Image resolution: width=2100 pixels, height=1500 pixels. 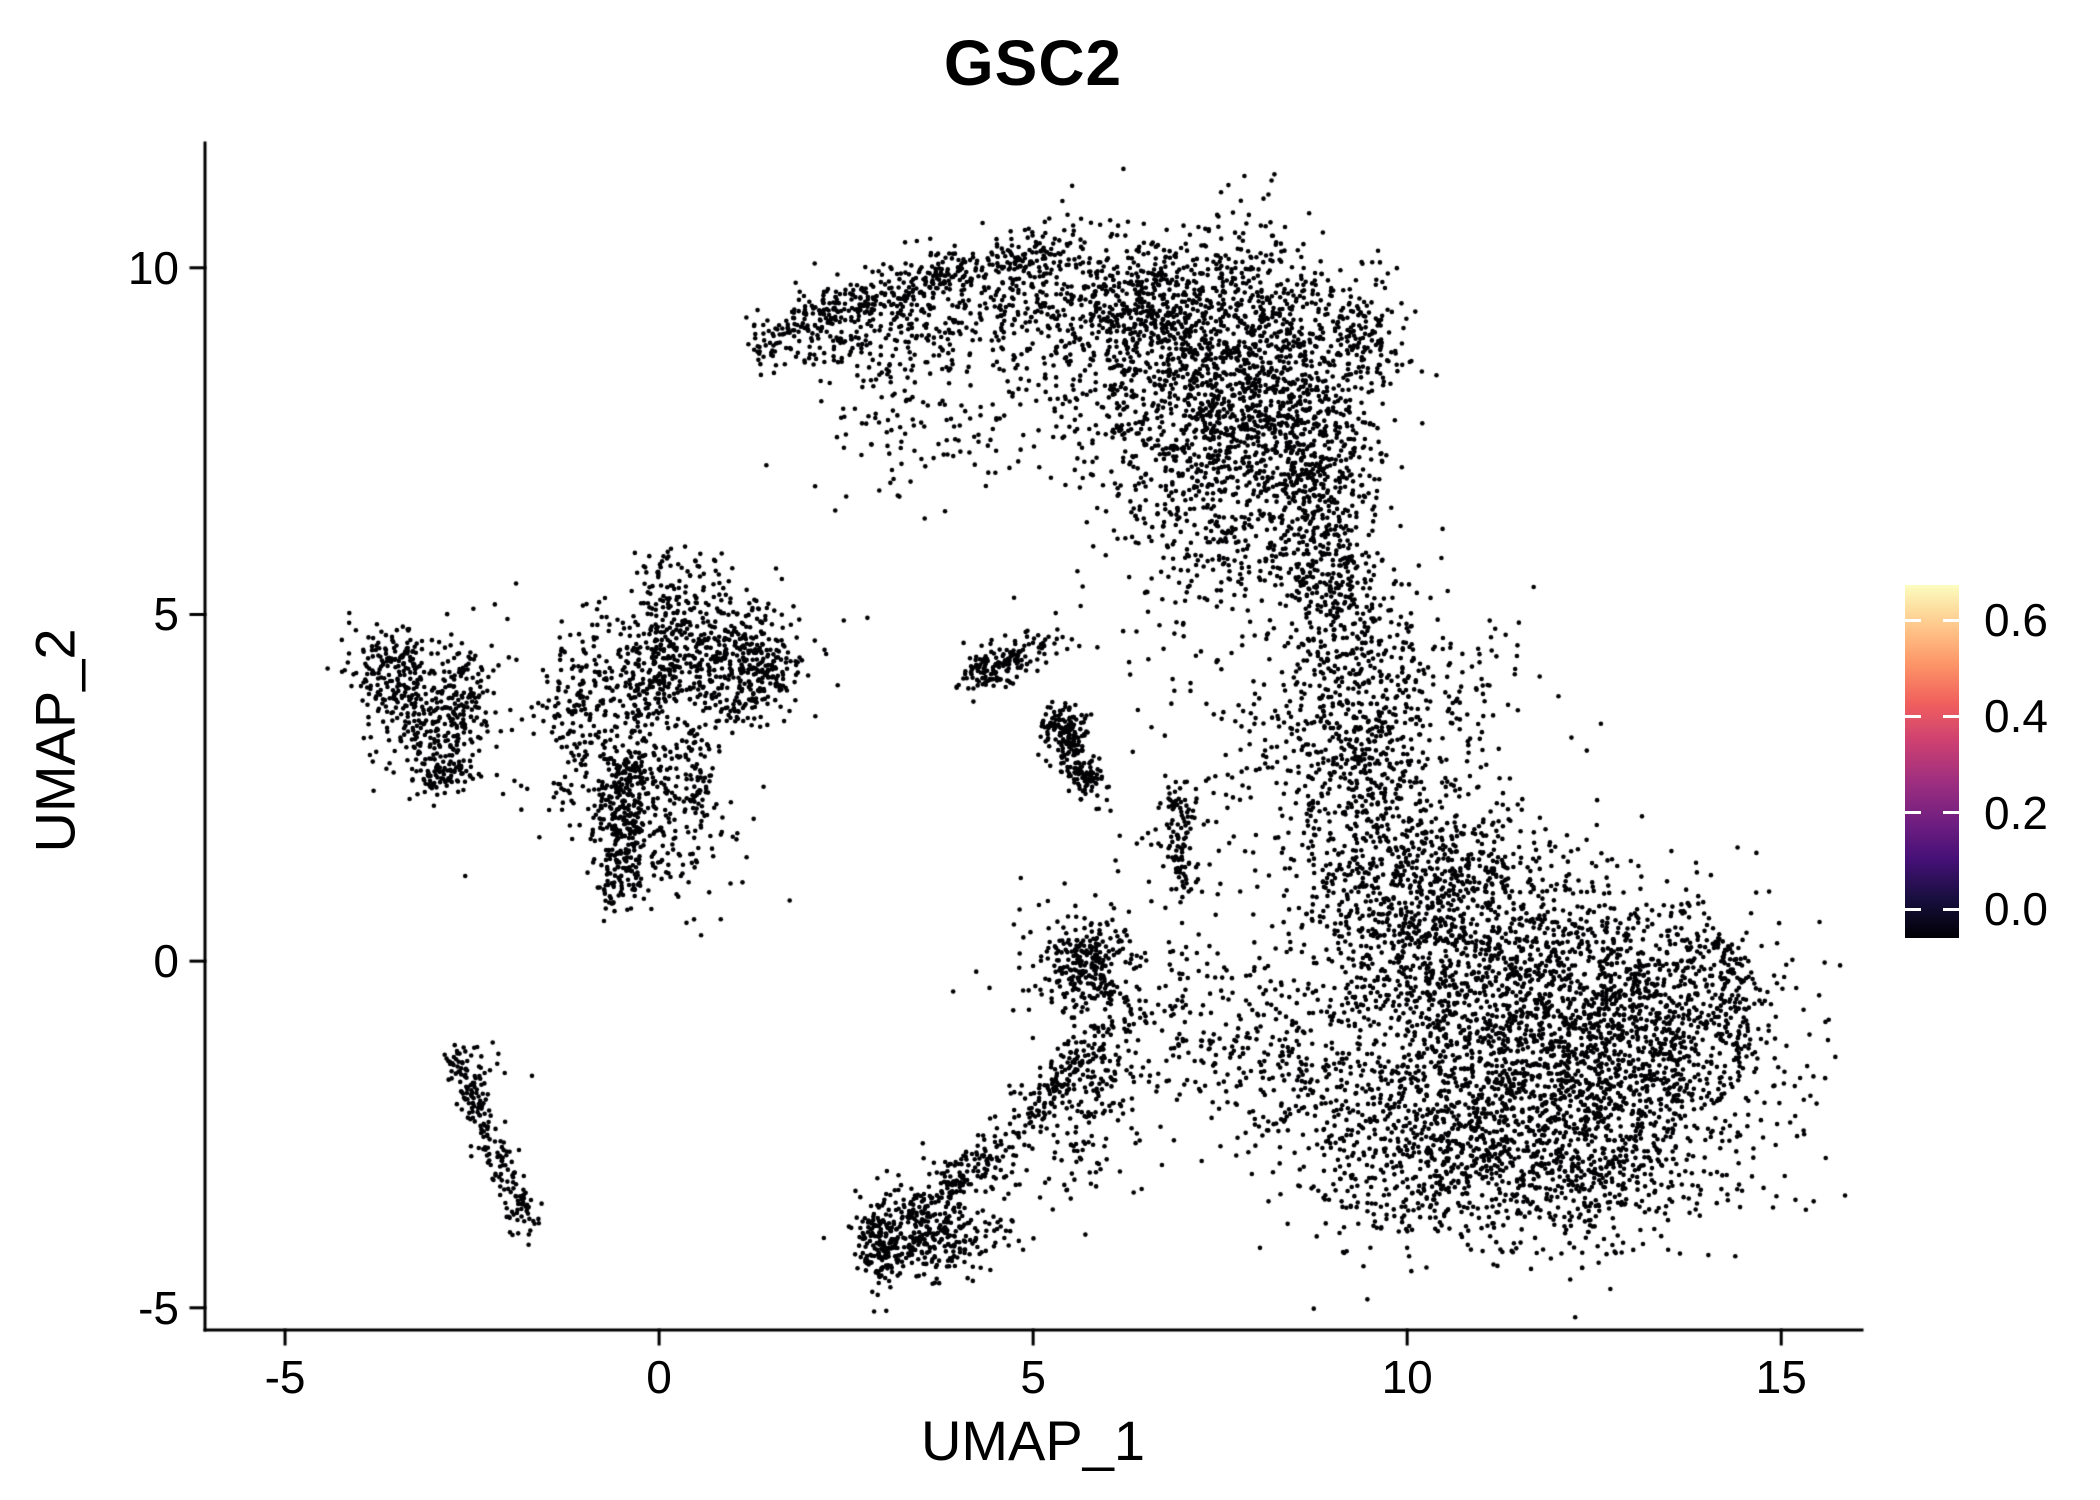 I want to click on x-tick-label: 5, so click(x=1033, y=1377).